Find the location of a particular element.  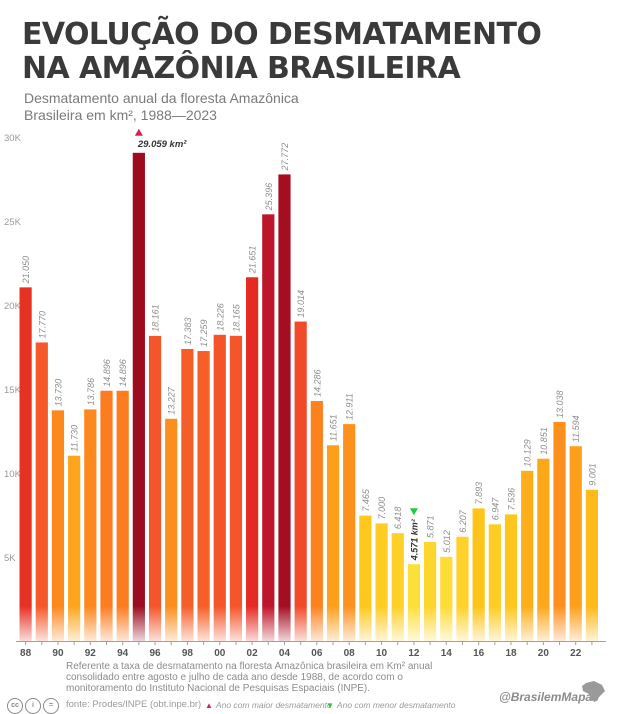

x-tick-label: 92 is located at coordinates (91, 653).